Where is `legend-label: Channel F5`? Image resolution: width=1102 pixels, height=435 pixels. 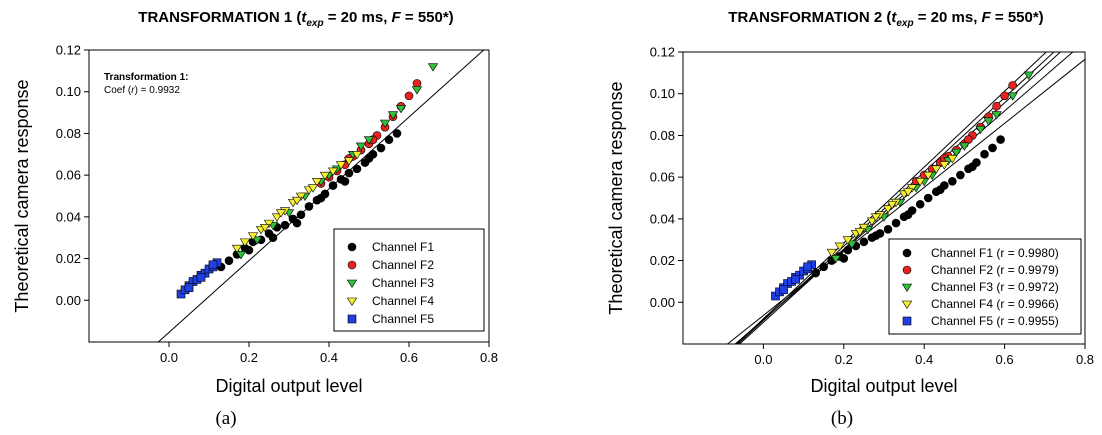 legend-label: Channel F5 is located at coordinates (403, 319).